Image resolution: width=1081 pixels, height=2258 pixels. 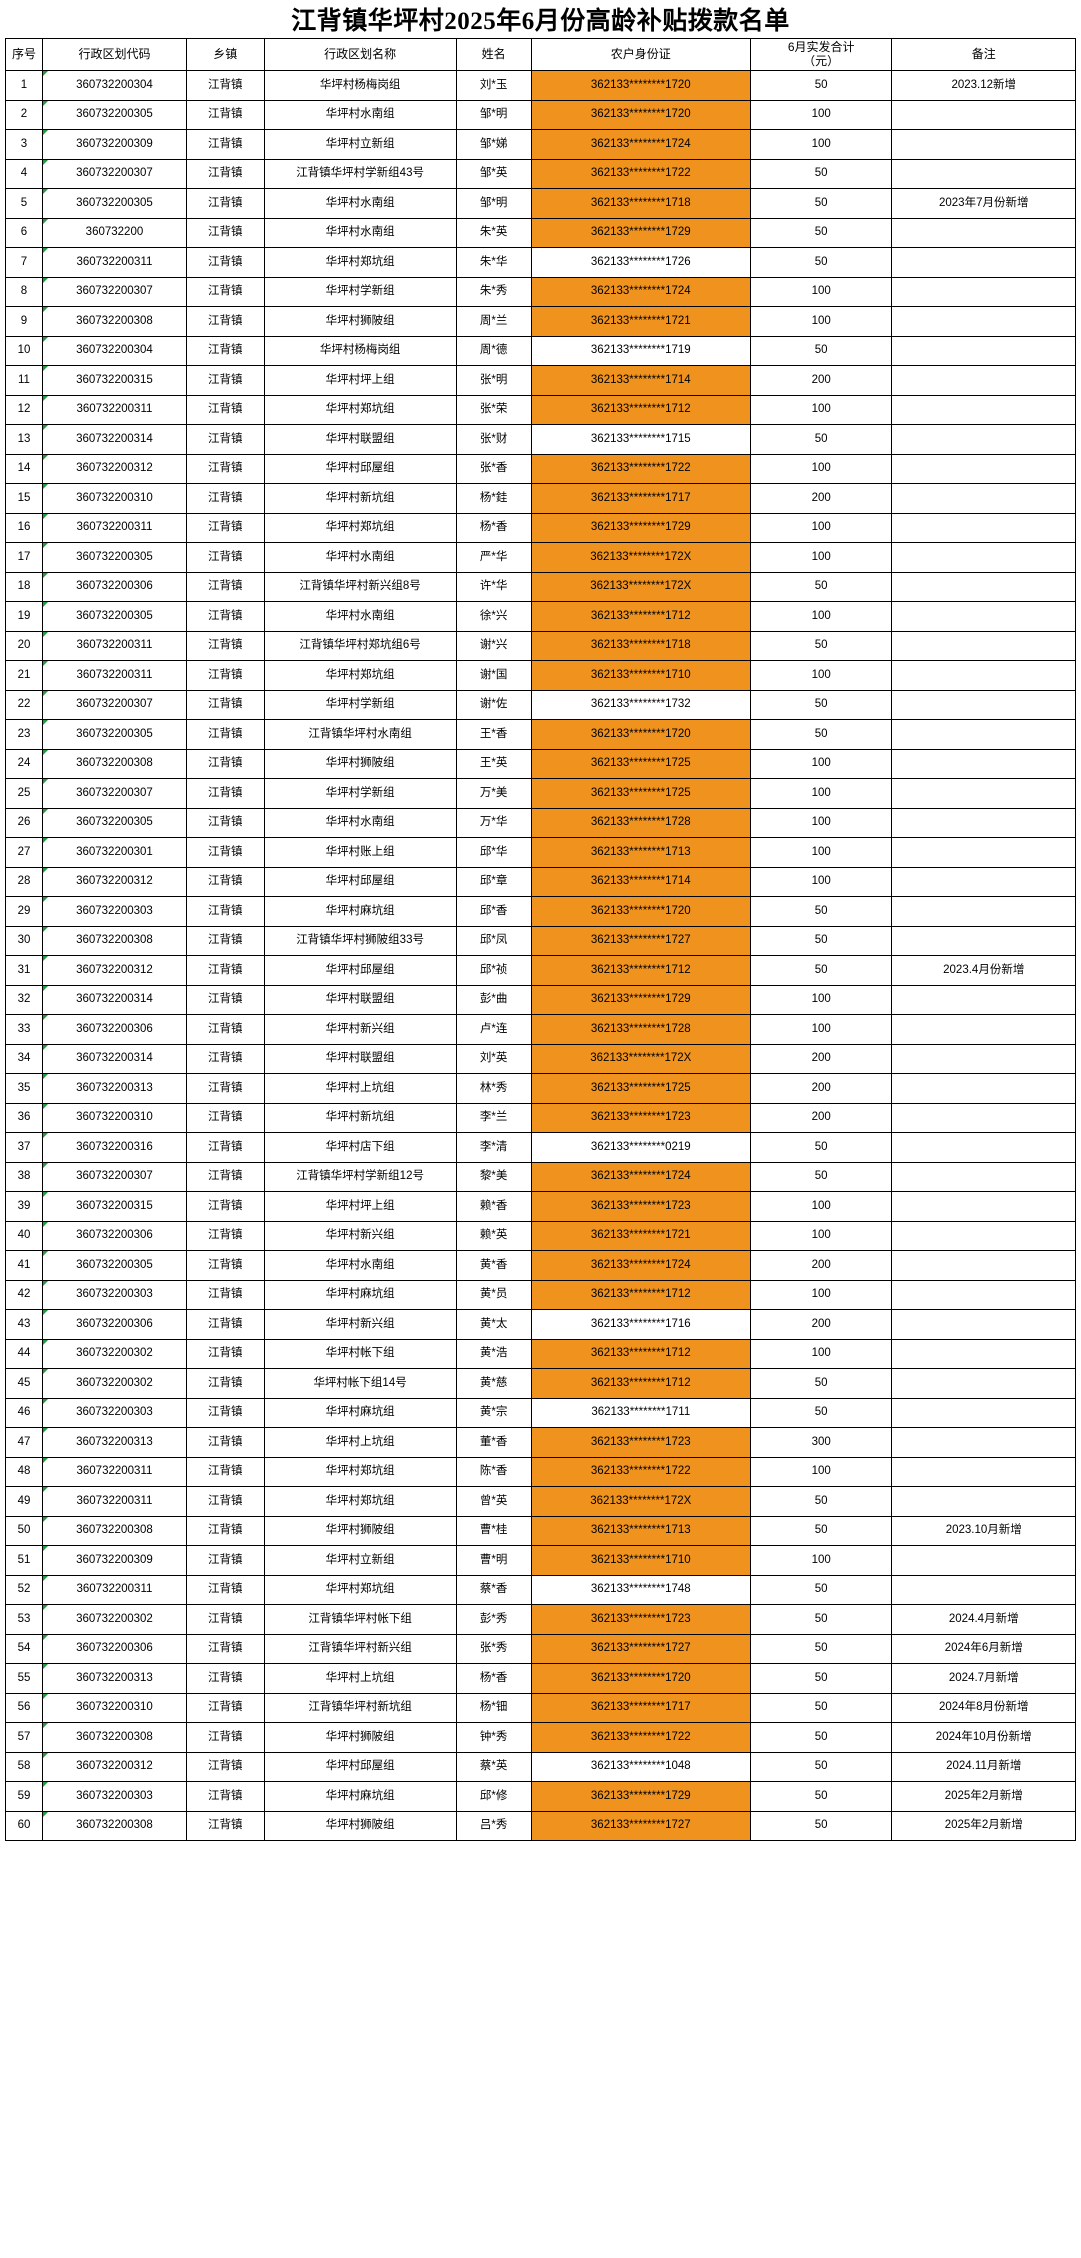 I want to click on cell-id-number: 362133********1748, so click(x=640, y=1589).